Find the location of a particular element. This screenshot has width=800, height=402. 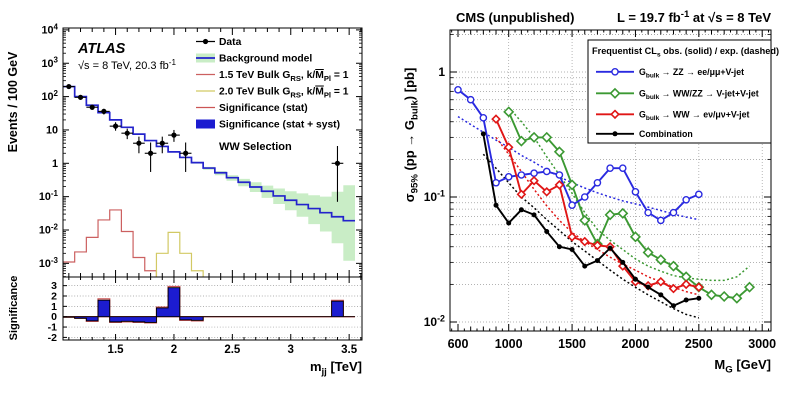

lumi-title: L = 19.7 fb-1 at √s = 8 TeV is located at coordinates (694, 17).